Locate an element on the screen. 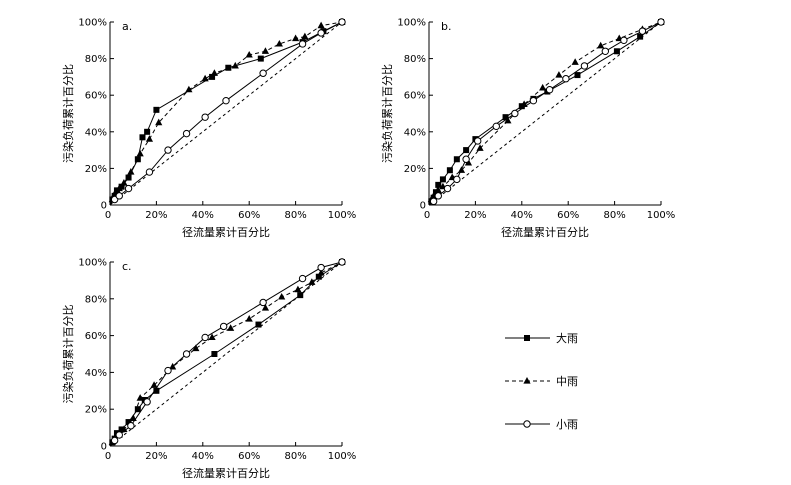 This screenshot has width=791, height=485. x-tick-label: 20% is located at coordinates (156, 215).